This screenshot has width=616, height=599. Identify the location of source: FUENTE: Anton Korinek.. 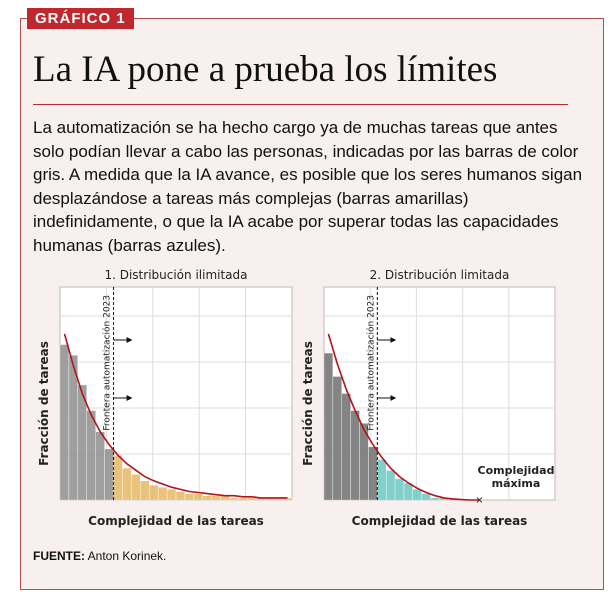
(99, 556).